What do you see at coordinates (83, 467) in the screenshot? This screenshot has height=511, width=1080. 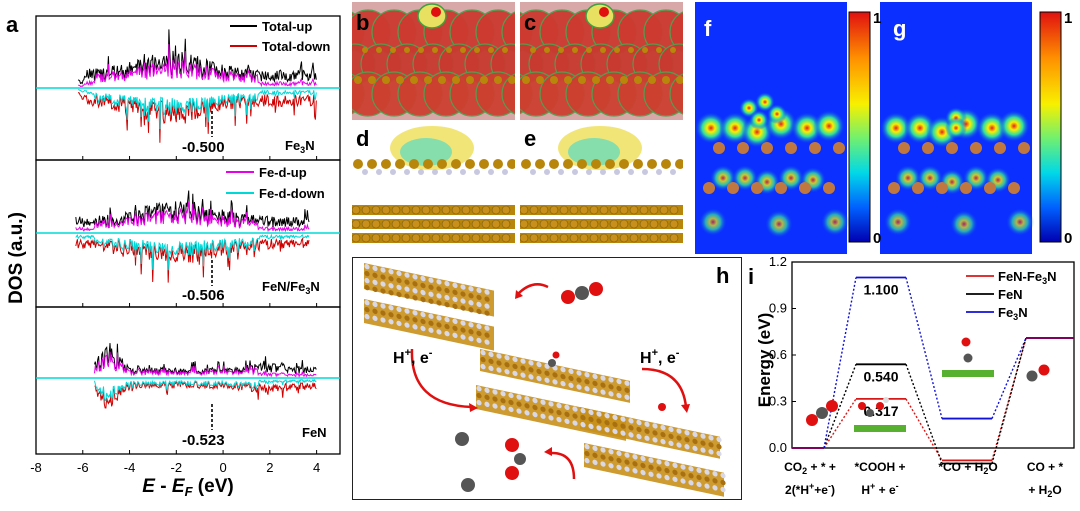 I see `dos-x-tick: -6` at bounding box center [83, 467].